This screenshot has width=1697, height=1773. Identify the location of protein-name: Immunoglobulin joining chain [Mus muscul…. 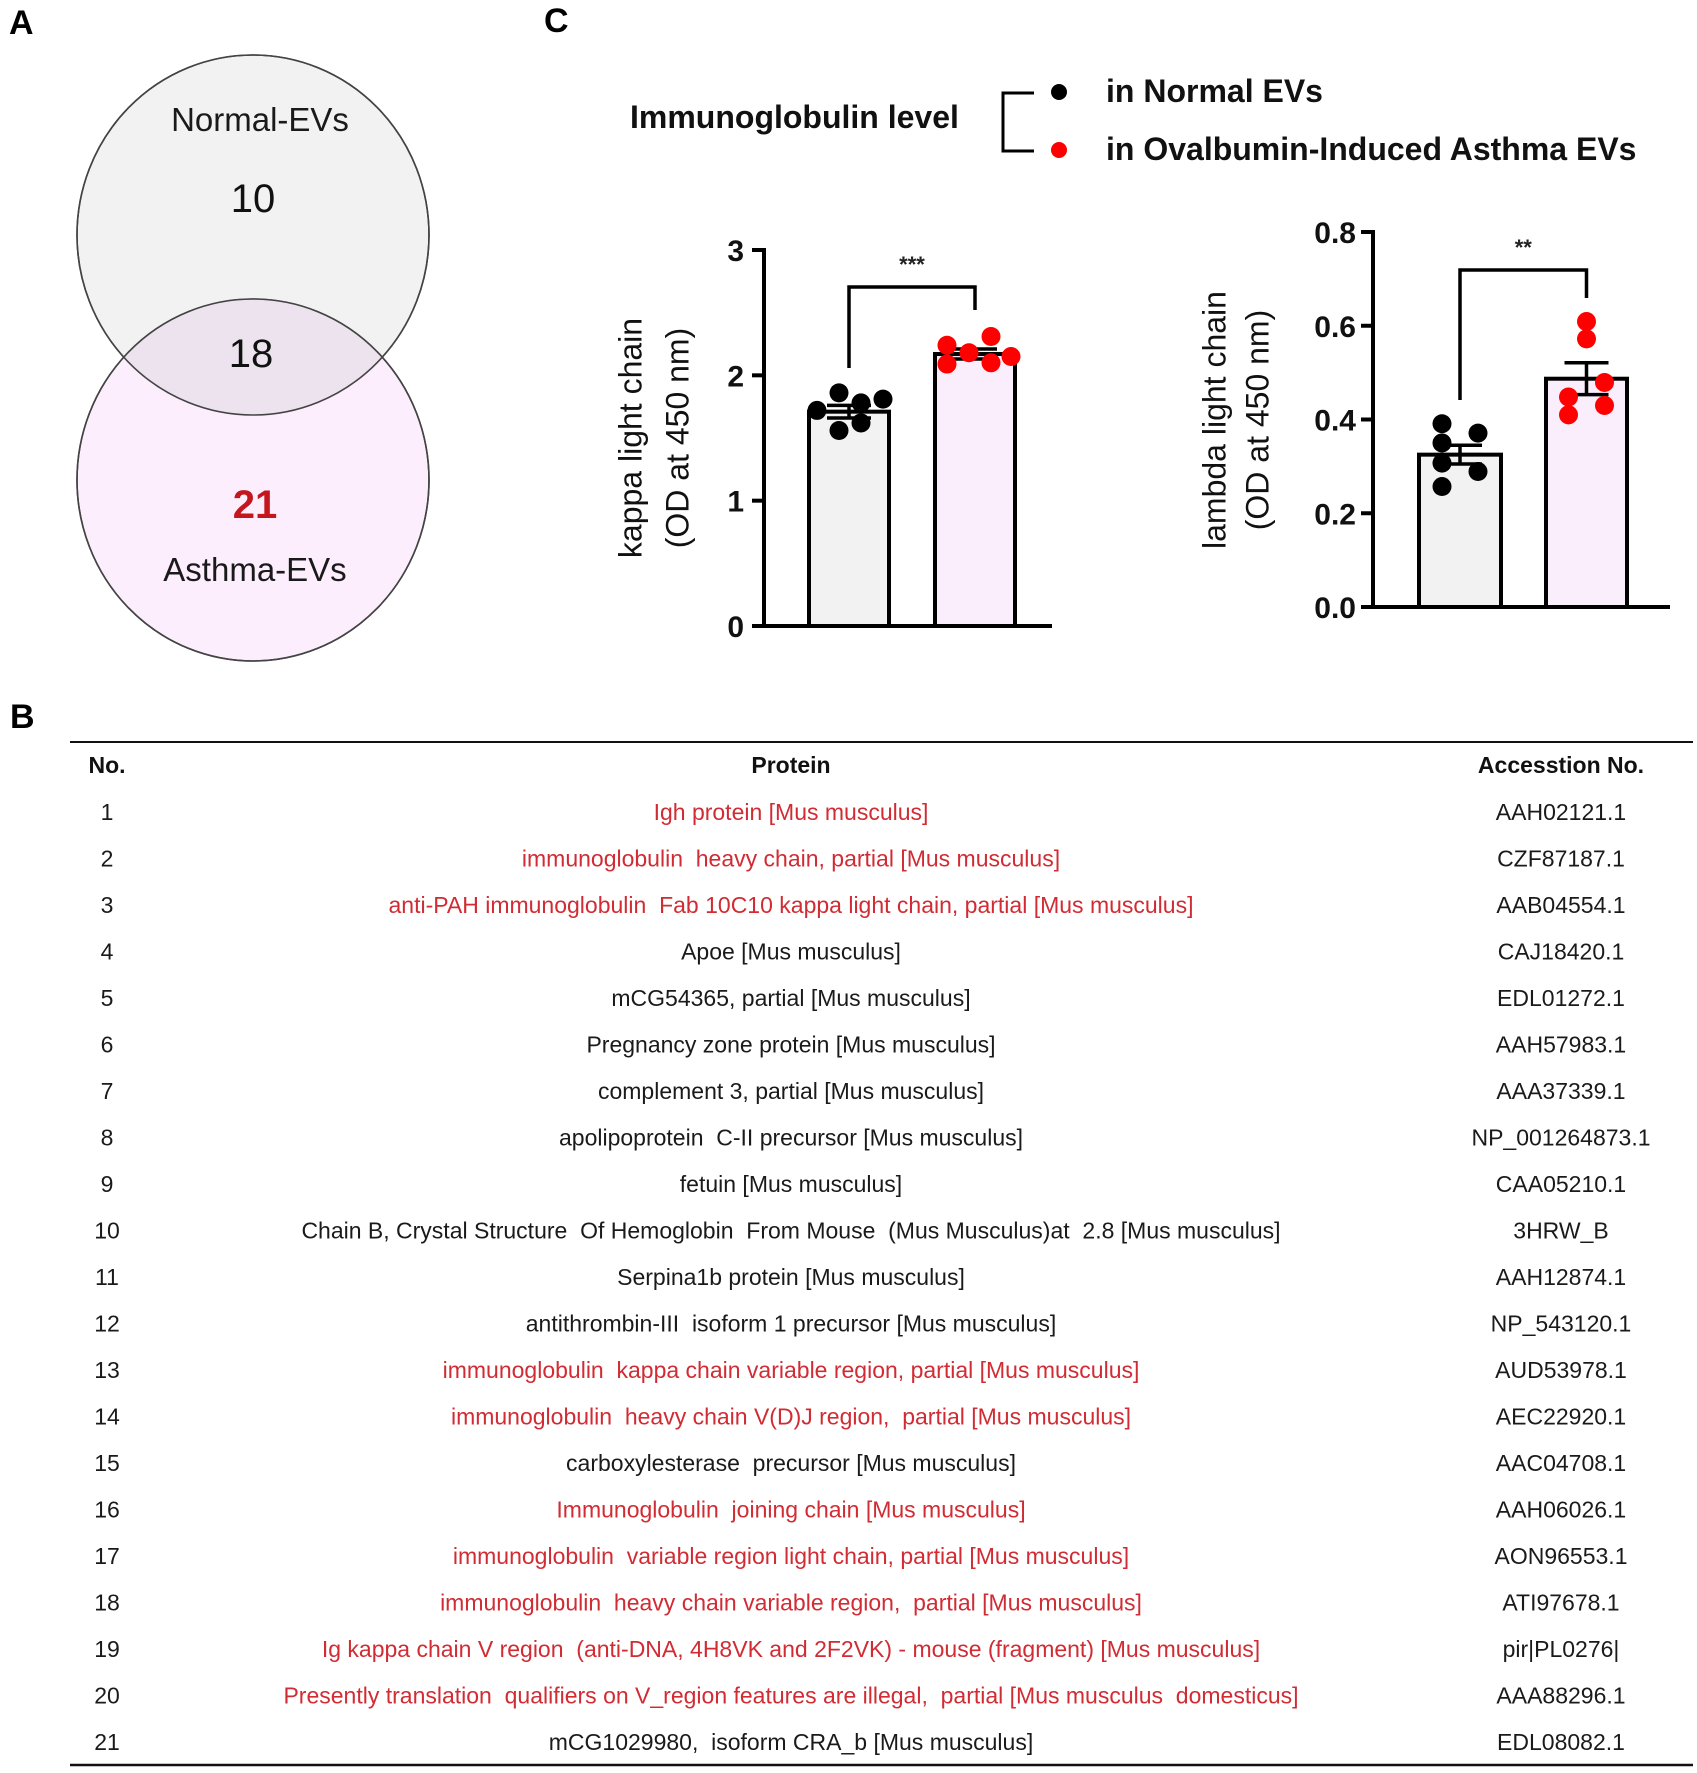
(790, 1510).